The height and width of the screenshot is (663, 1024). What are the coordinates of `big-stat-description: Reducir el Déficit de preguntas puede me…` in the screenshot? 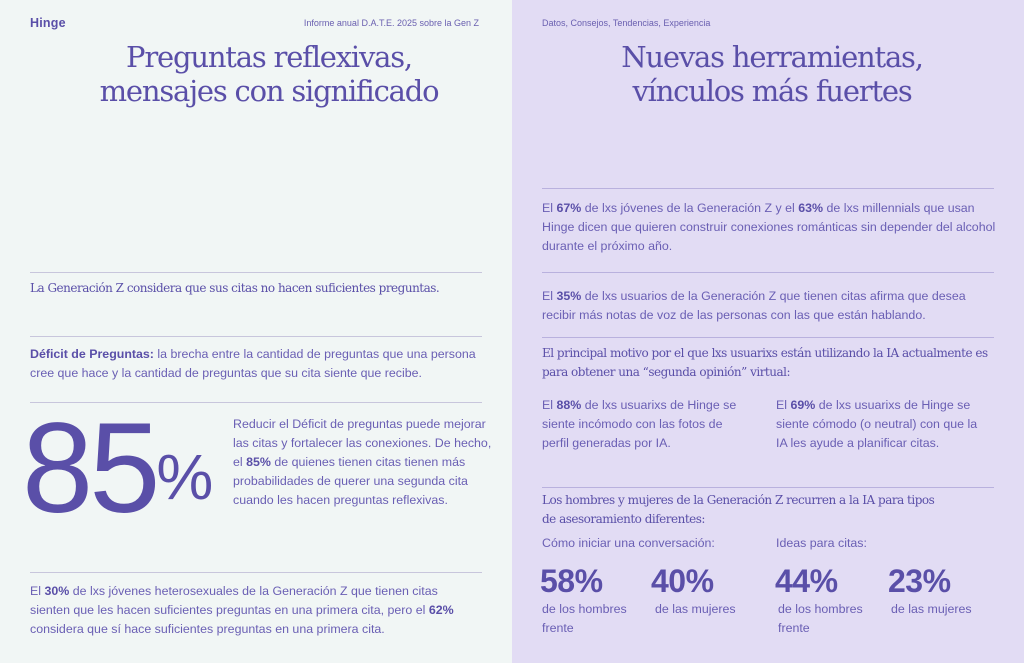 It's located at (363, 462).